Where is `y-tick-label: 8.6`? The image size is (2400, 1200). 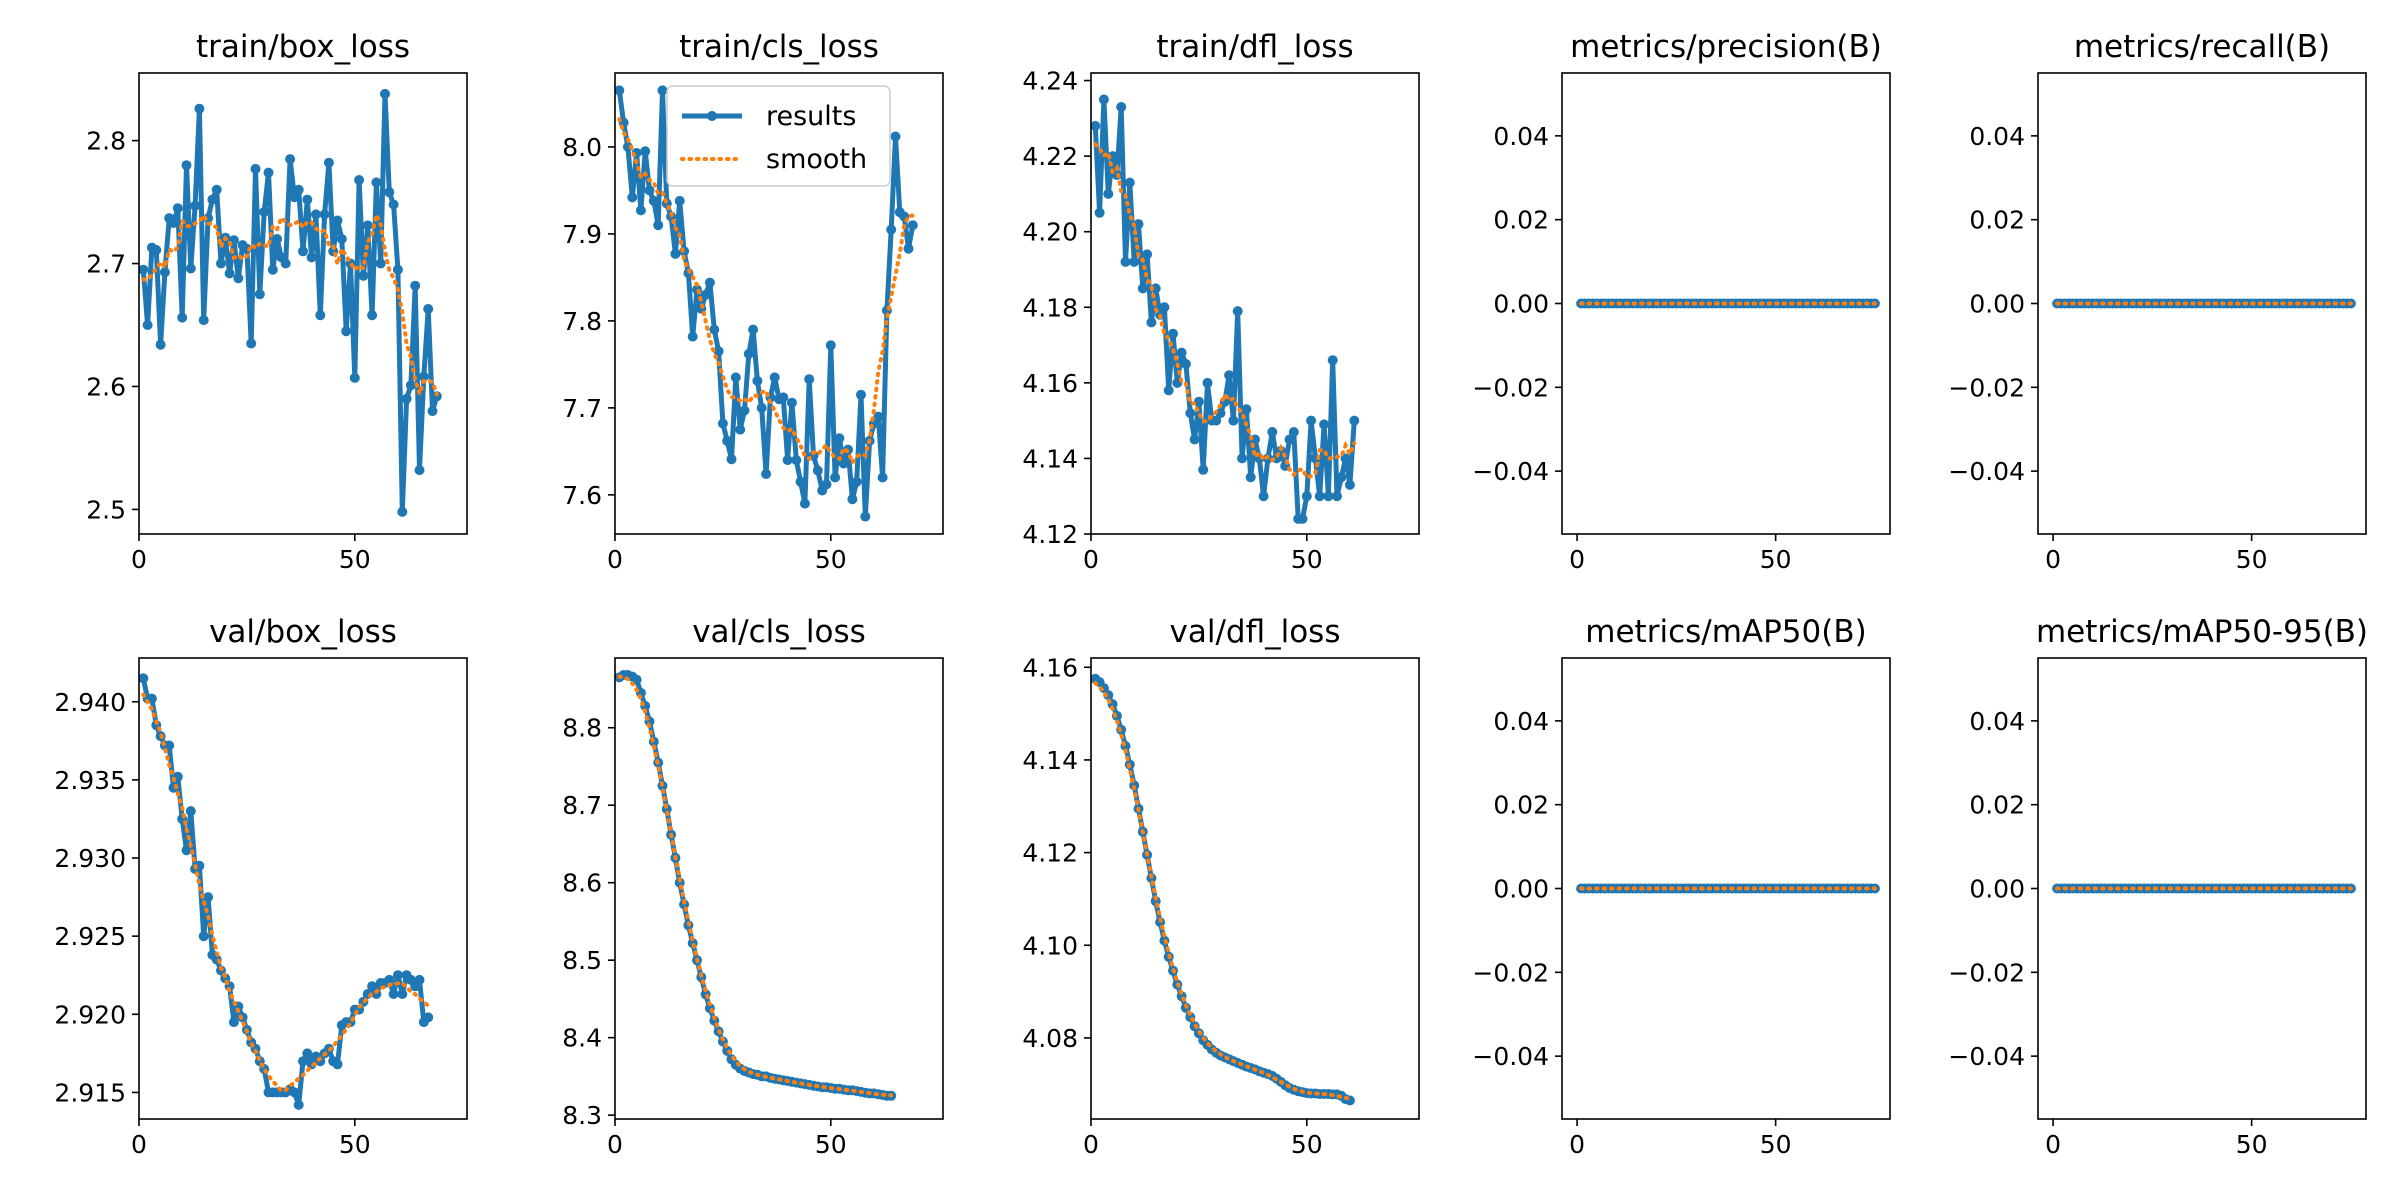
y-tick-label: 8.6 is located at coordinates (582, 883).